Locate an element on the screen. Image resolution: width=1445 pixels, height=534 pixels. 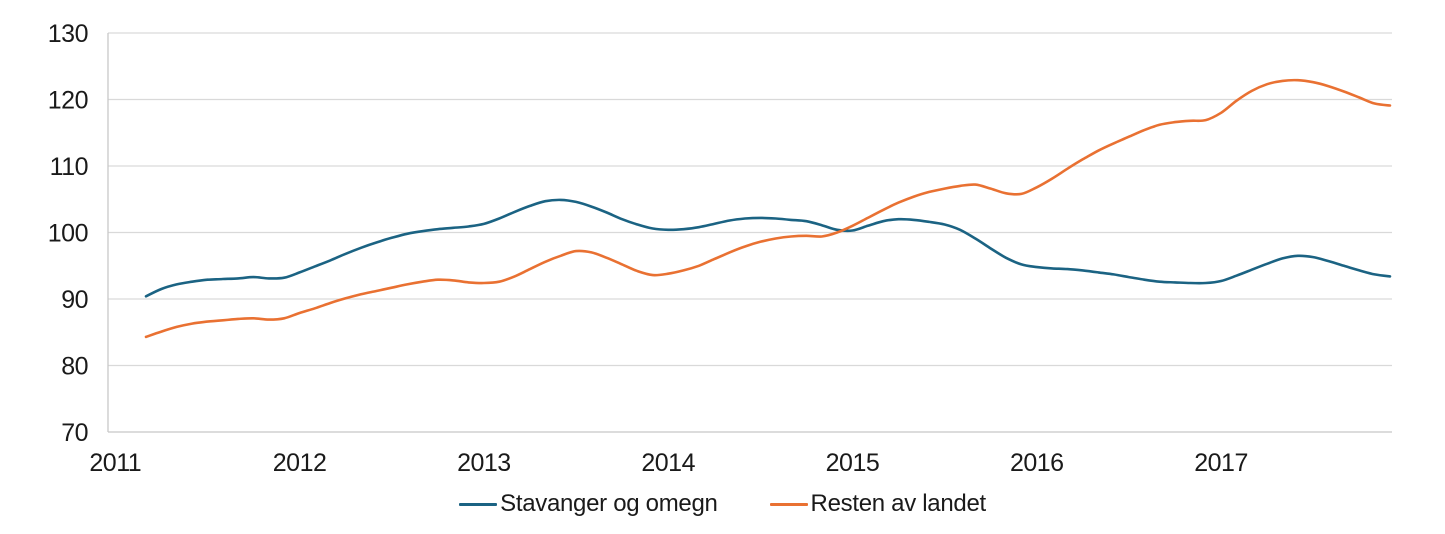
legend-item-resten-av-landet: Resten av landet is located at coordinates (878, 504).